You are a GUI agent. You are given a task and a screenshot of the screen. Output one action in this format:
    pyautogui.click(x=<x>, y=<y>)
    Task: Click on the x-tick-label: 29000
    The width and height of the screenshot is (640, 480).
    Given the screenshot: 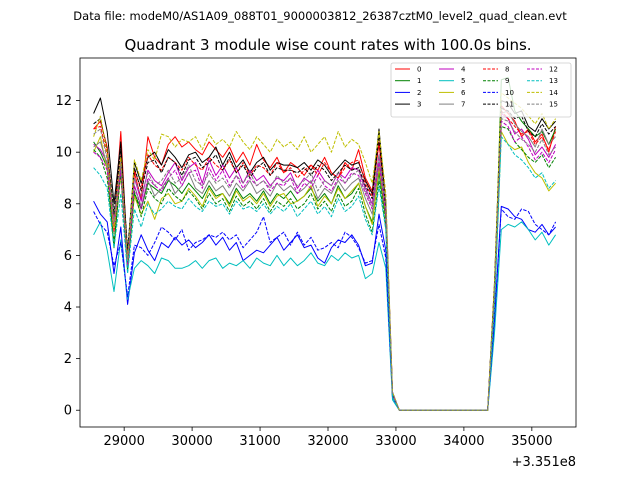 What is the action you would take?
    pyautogui.click(x=123, y=441)
    